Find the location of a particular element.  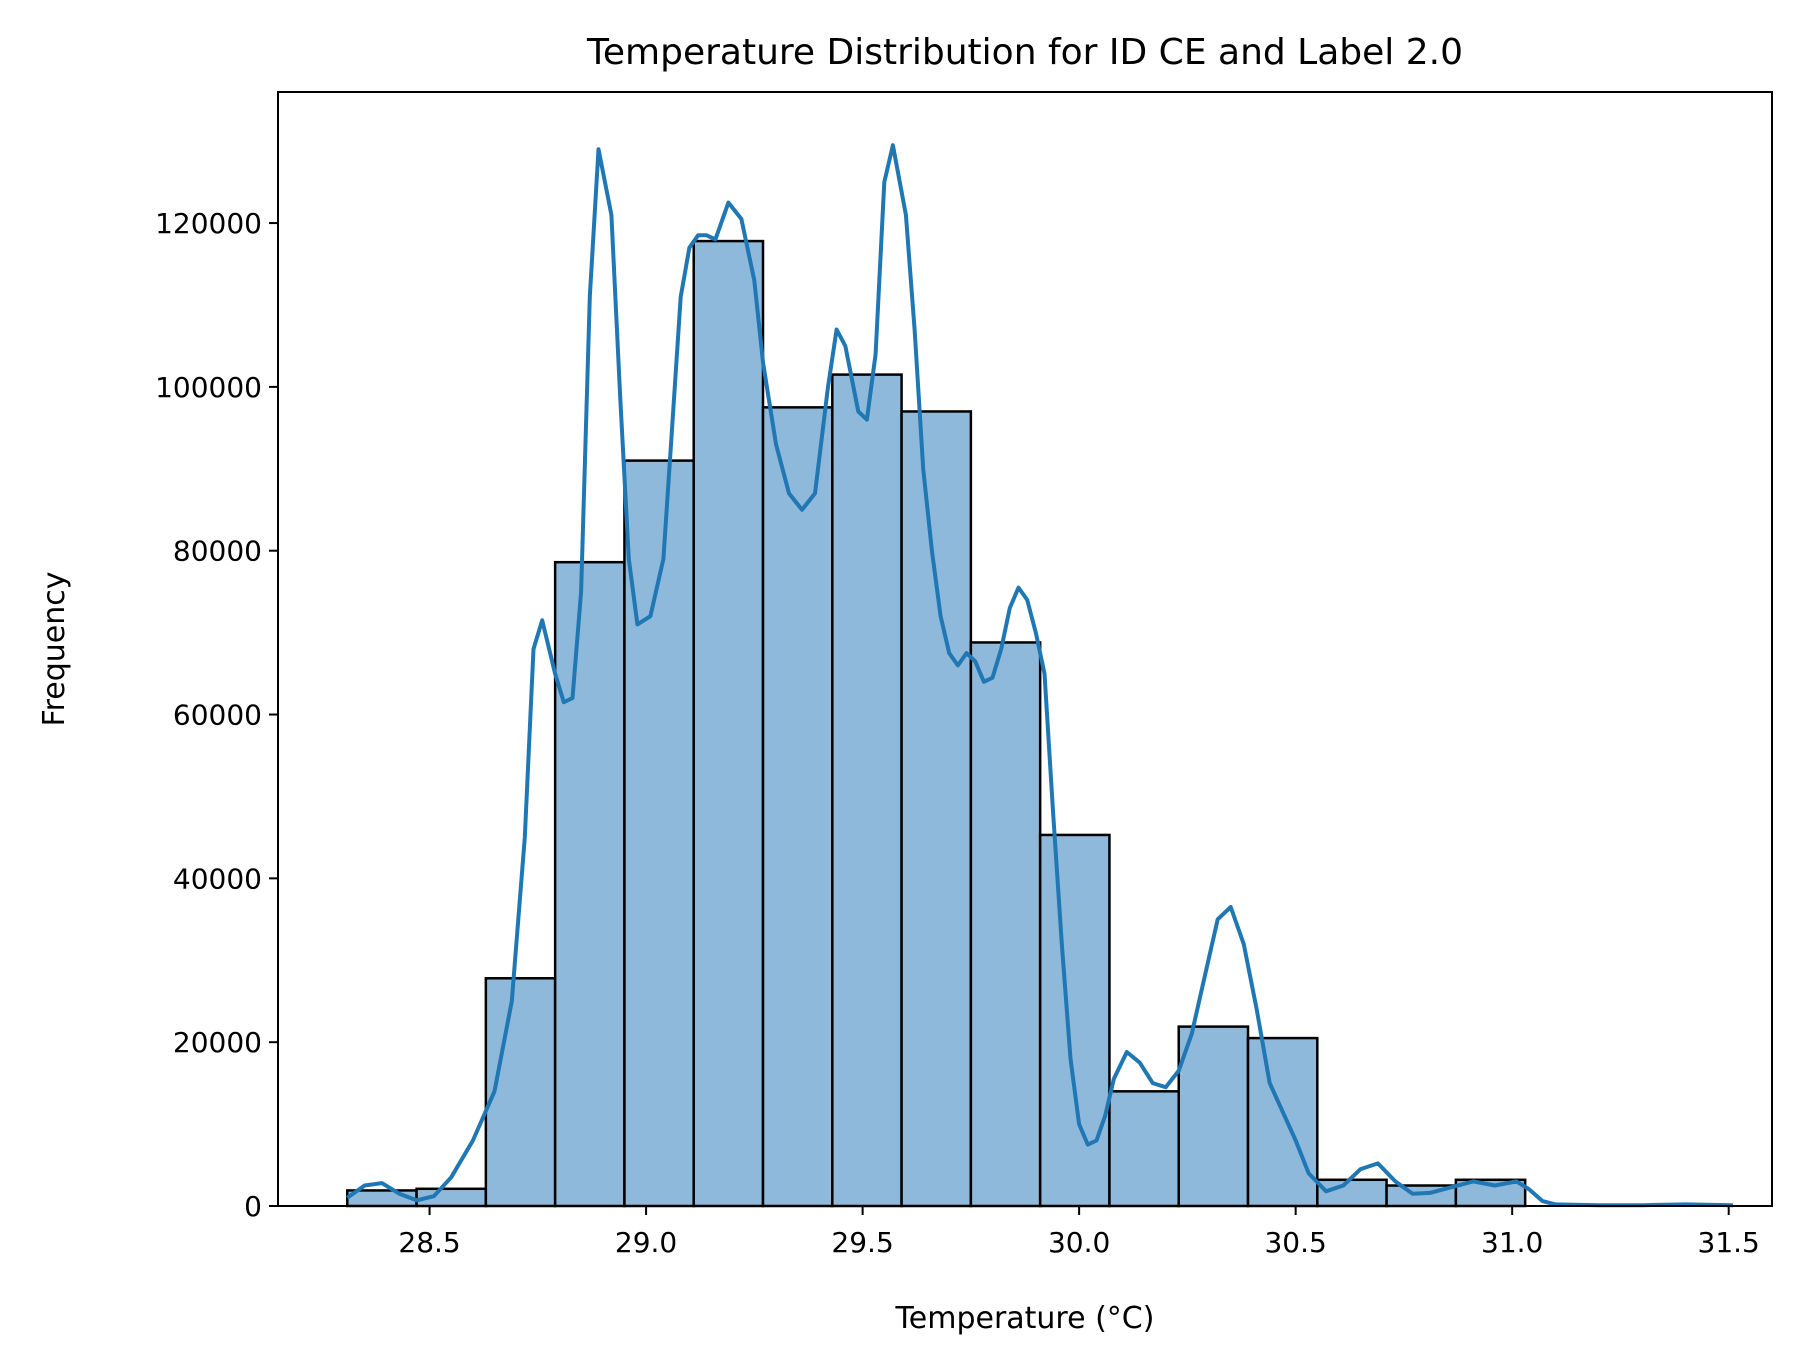

y-tick-label: 100000 is located at coordinates (208, 387).